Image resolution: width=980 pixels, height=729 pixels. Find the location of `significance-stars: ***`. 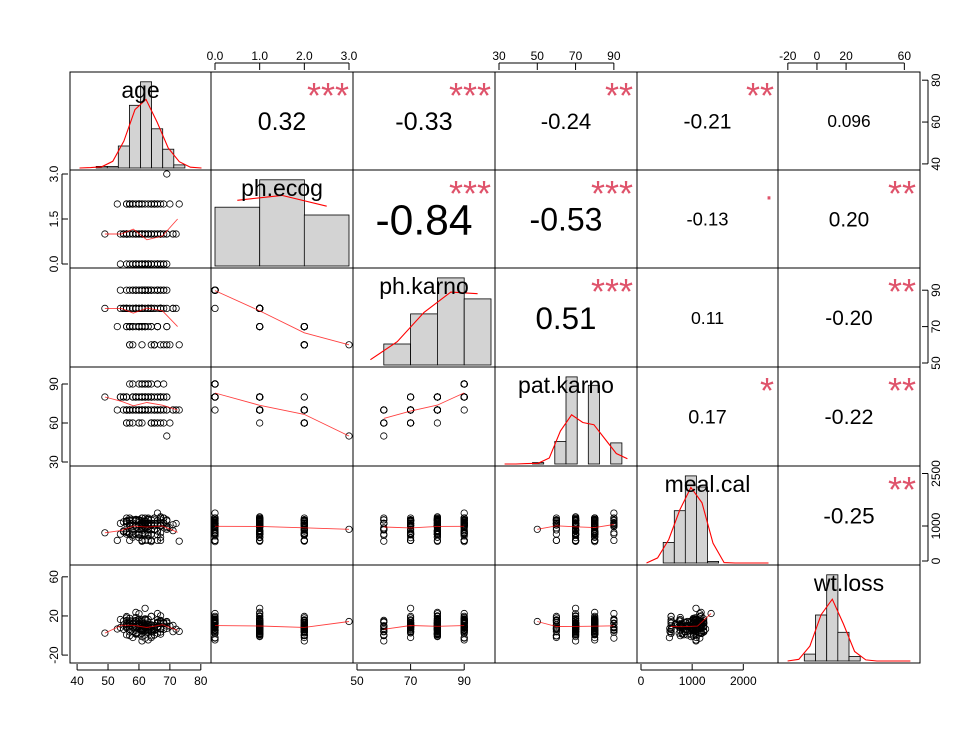

significance-stars: *** is located at coordinates (612, 193).